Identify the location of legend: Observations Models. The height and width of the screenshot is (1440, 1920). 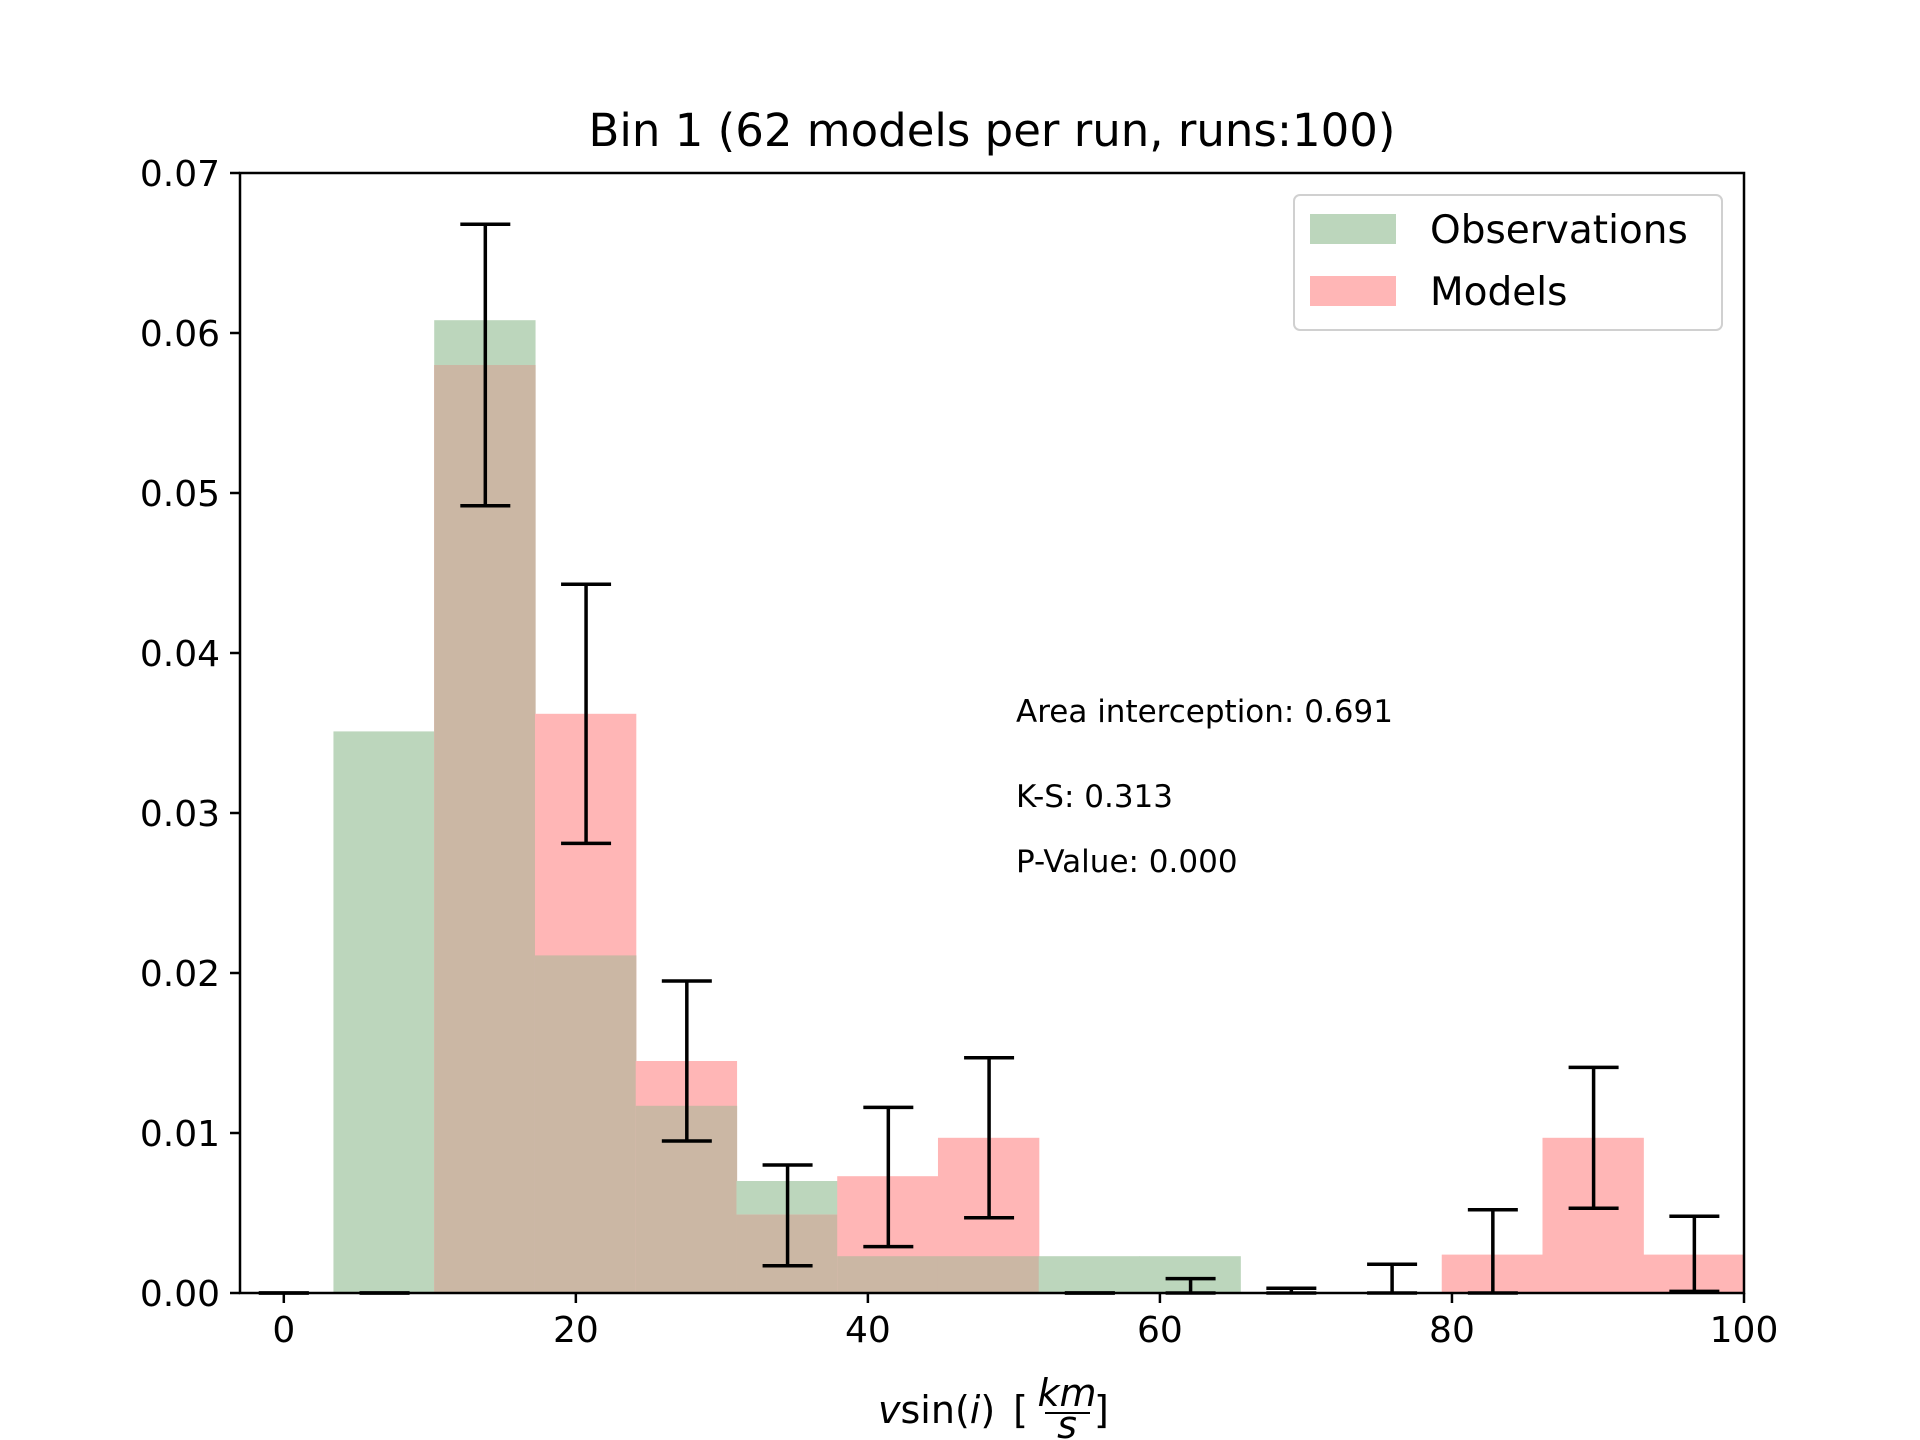
(1508, 262).